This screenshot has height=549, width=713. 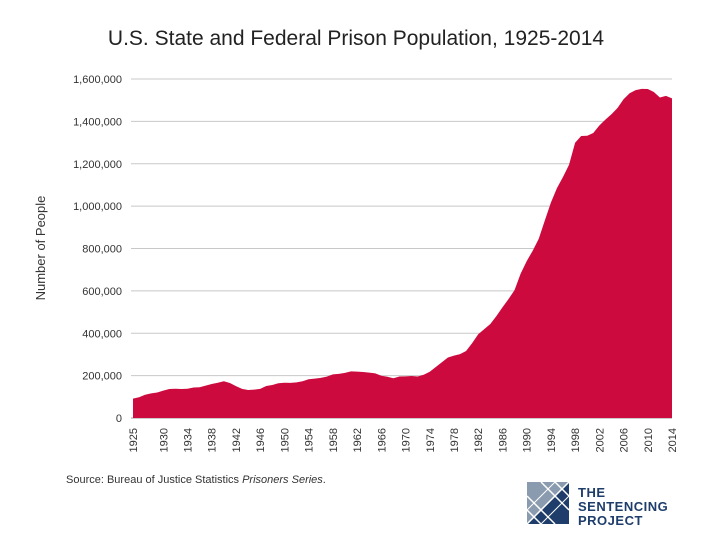 I want to click on x-tick-label: 1950, so click(x=285, y=440).